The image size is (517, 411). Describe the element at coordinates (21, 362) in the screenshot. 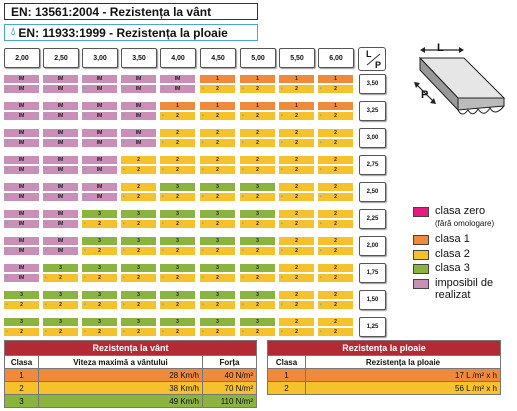

I see `wind-col-class: Clasa` at that location.